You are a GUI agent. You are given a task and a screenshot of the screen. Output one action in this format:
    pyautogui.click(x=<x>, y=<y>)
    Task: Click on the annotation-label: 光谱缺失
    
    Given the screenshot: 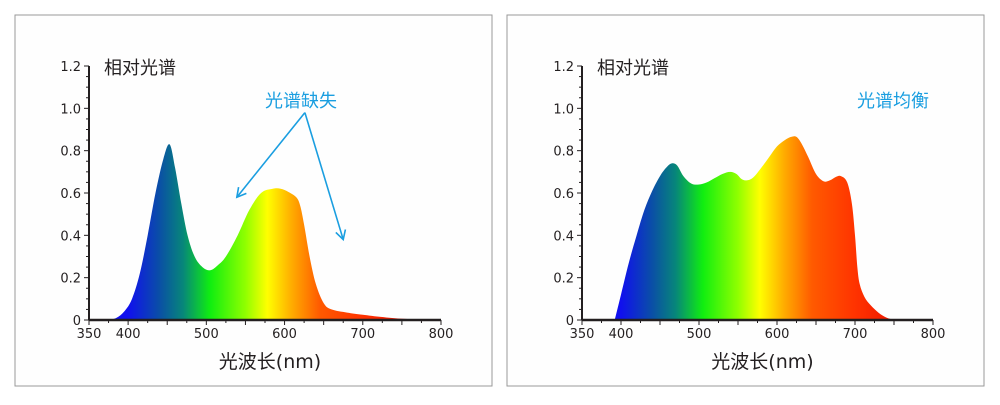 What is the action you would take?
    pyautogui.click(x=301, y=101)
    